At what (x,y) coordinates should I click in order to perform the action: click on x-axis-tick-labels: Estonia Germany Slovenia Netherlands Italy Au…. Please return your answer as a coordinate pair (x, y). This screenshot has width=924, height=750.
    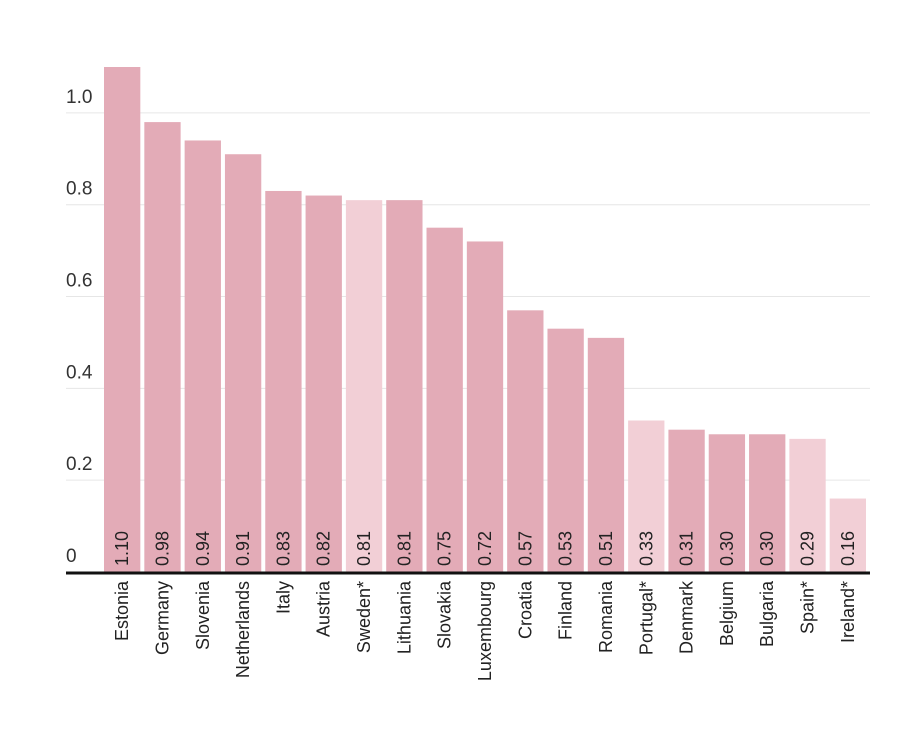
    Looking at the image, I should click on (485, 630).